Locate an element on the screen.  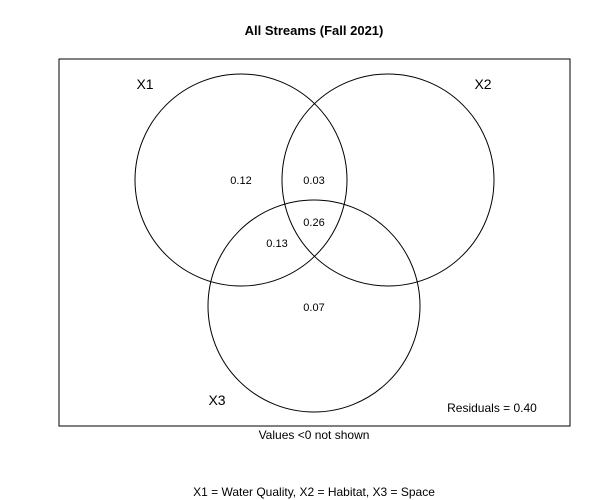
set-label-x2: X2 is located at coordinates (482, 84).